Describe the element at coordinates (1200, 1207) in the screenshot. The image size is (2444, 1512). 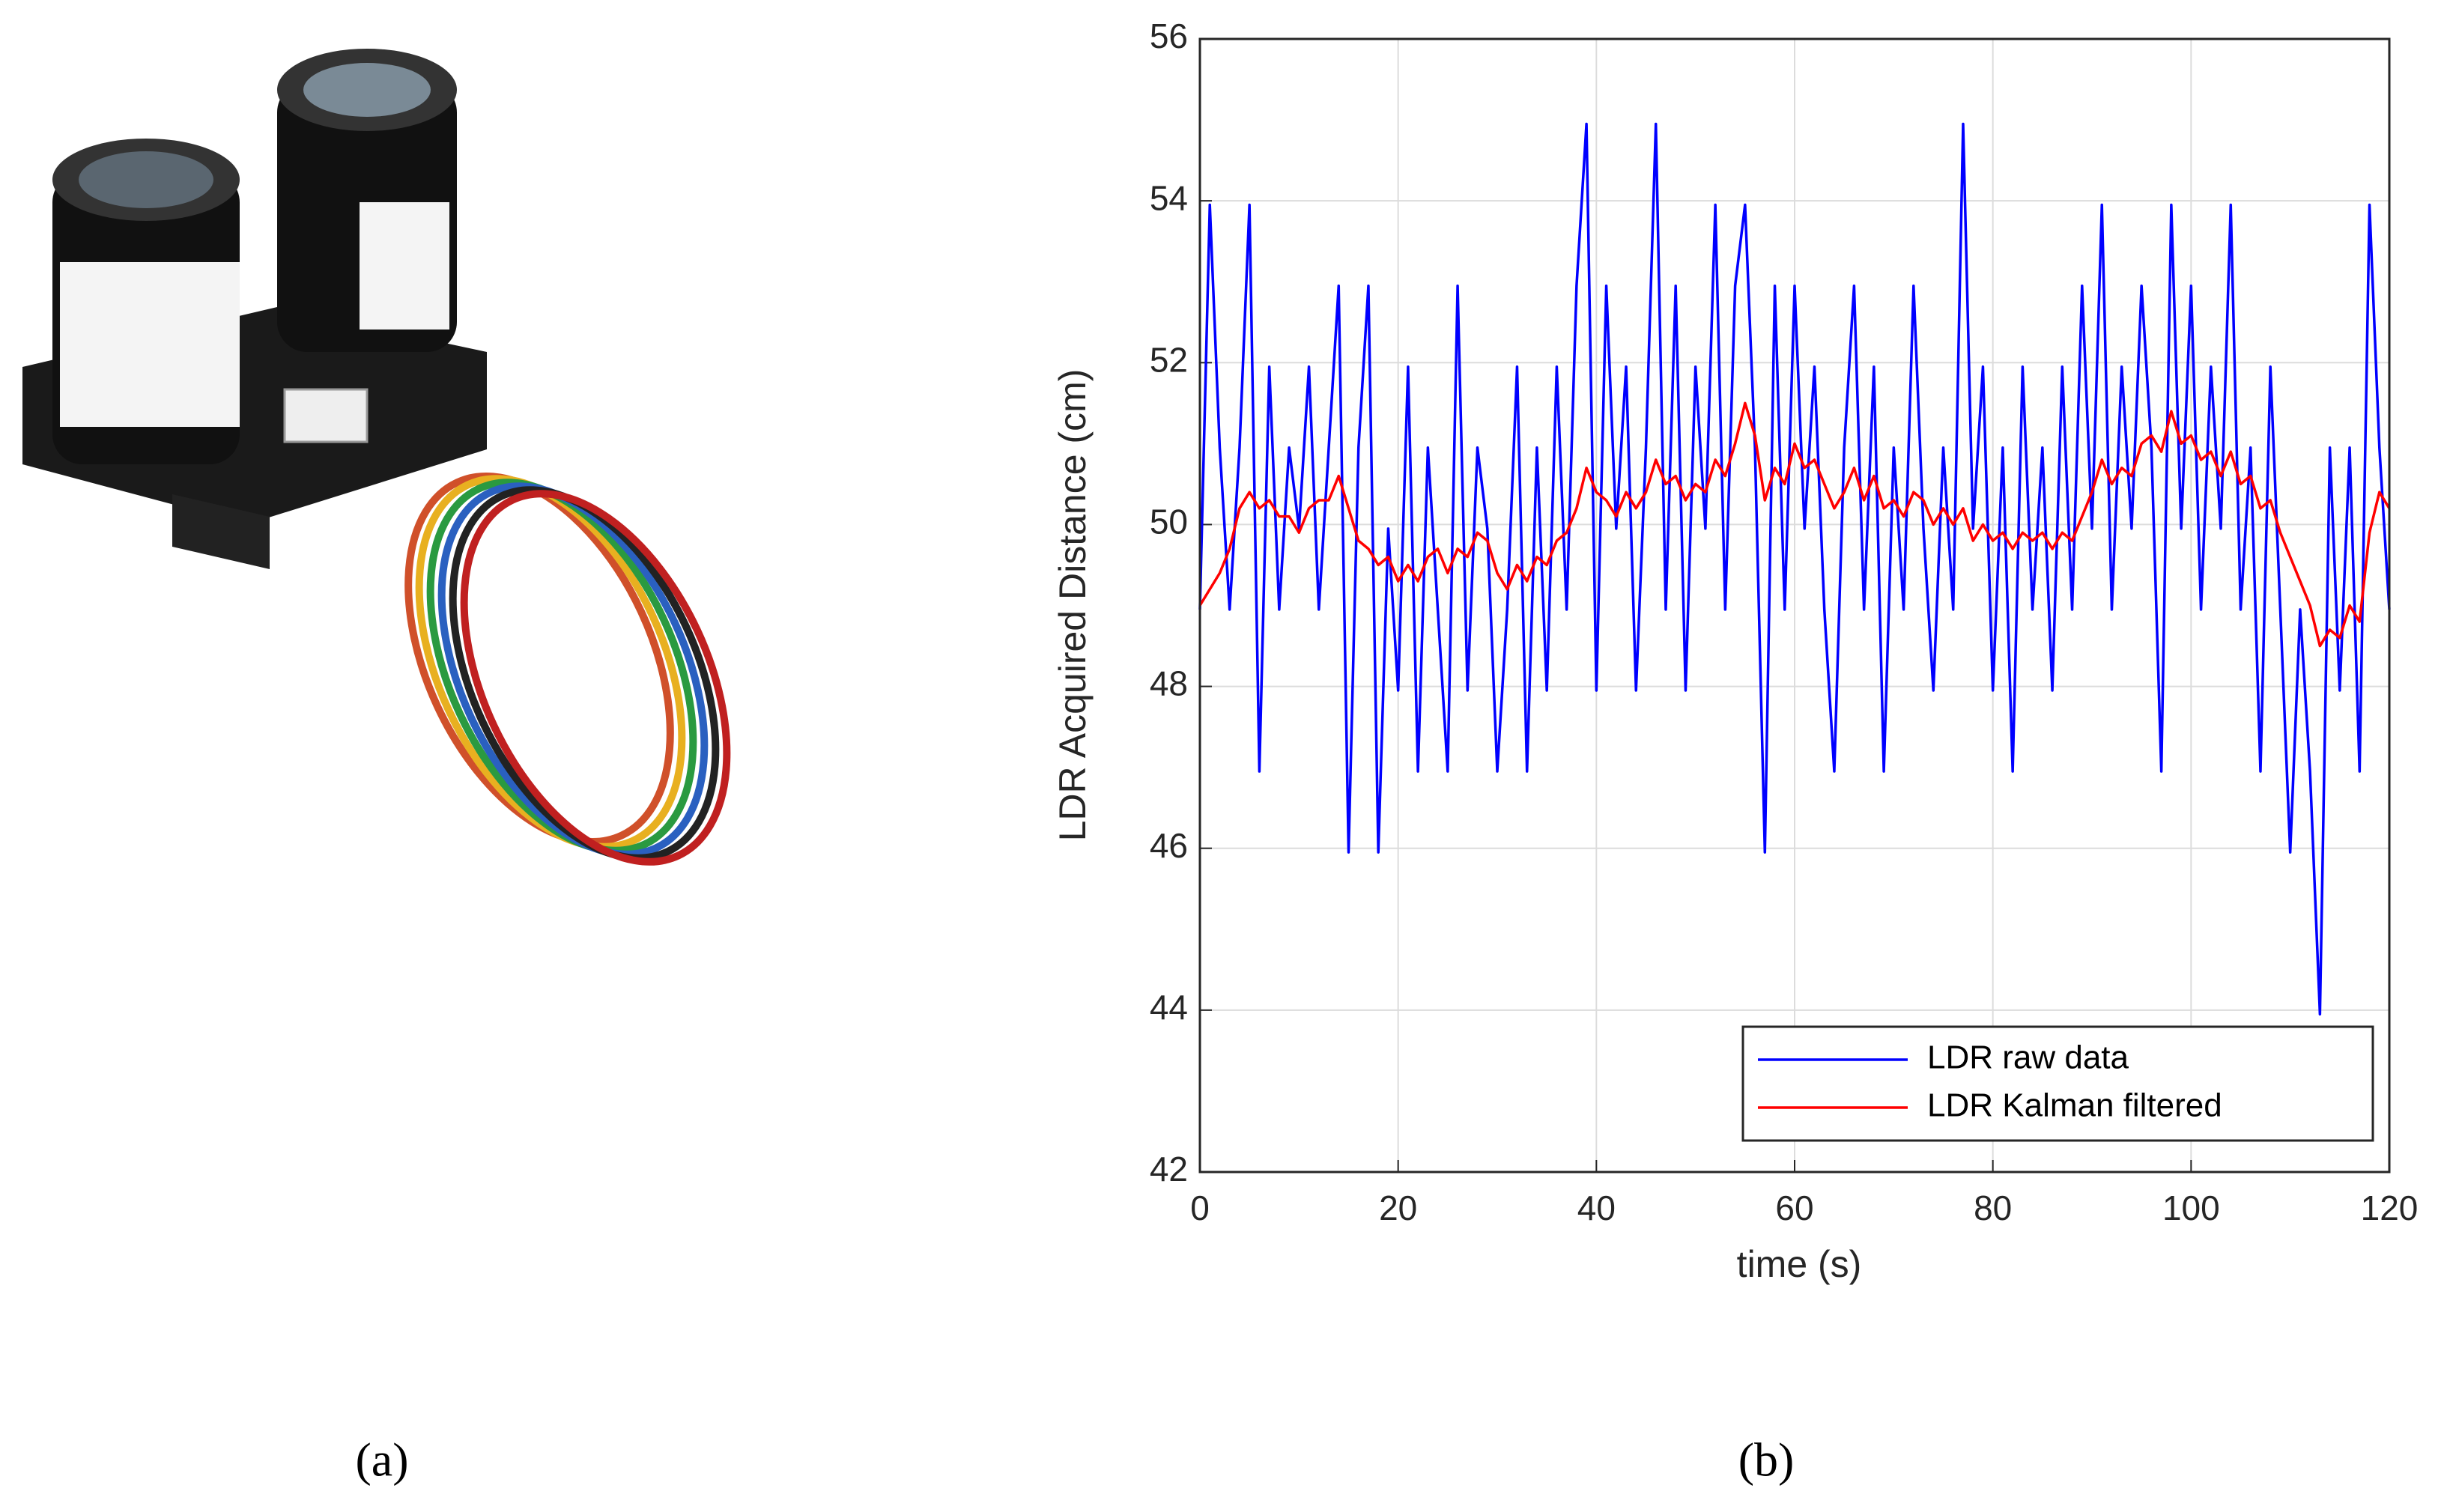
I see `x-tick-label: 0` at that location.